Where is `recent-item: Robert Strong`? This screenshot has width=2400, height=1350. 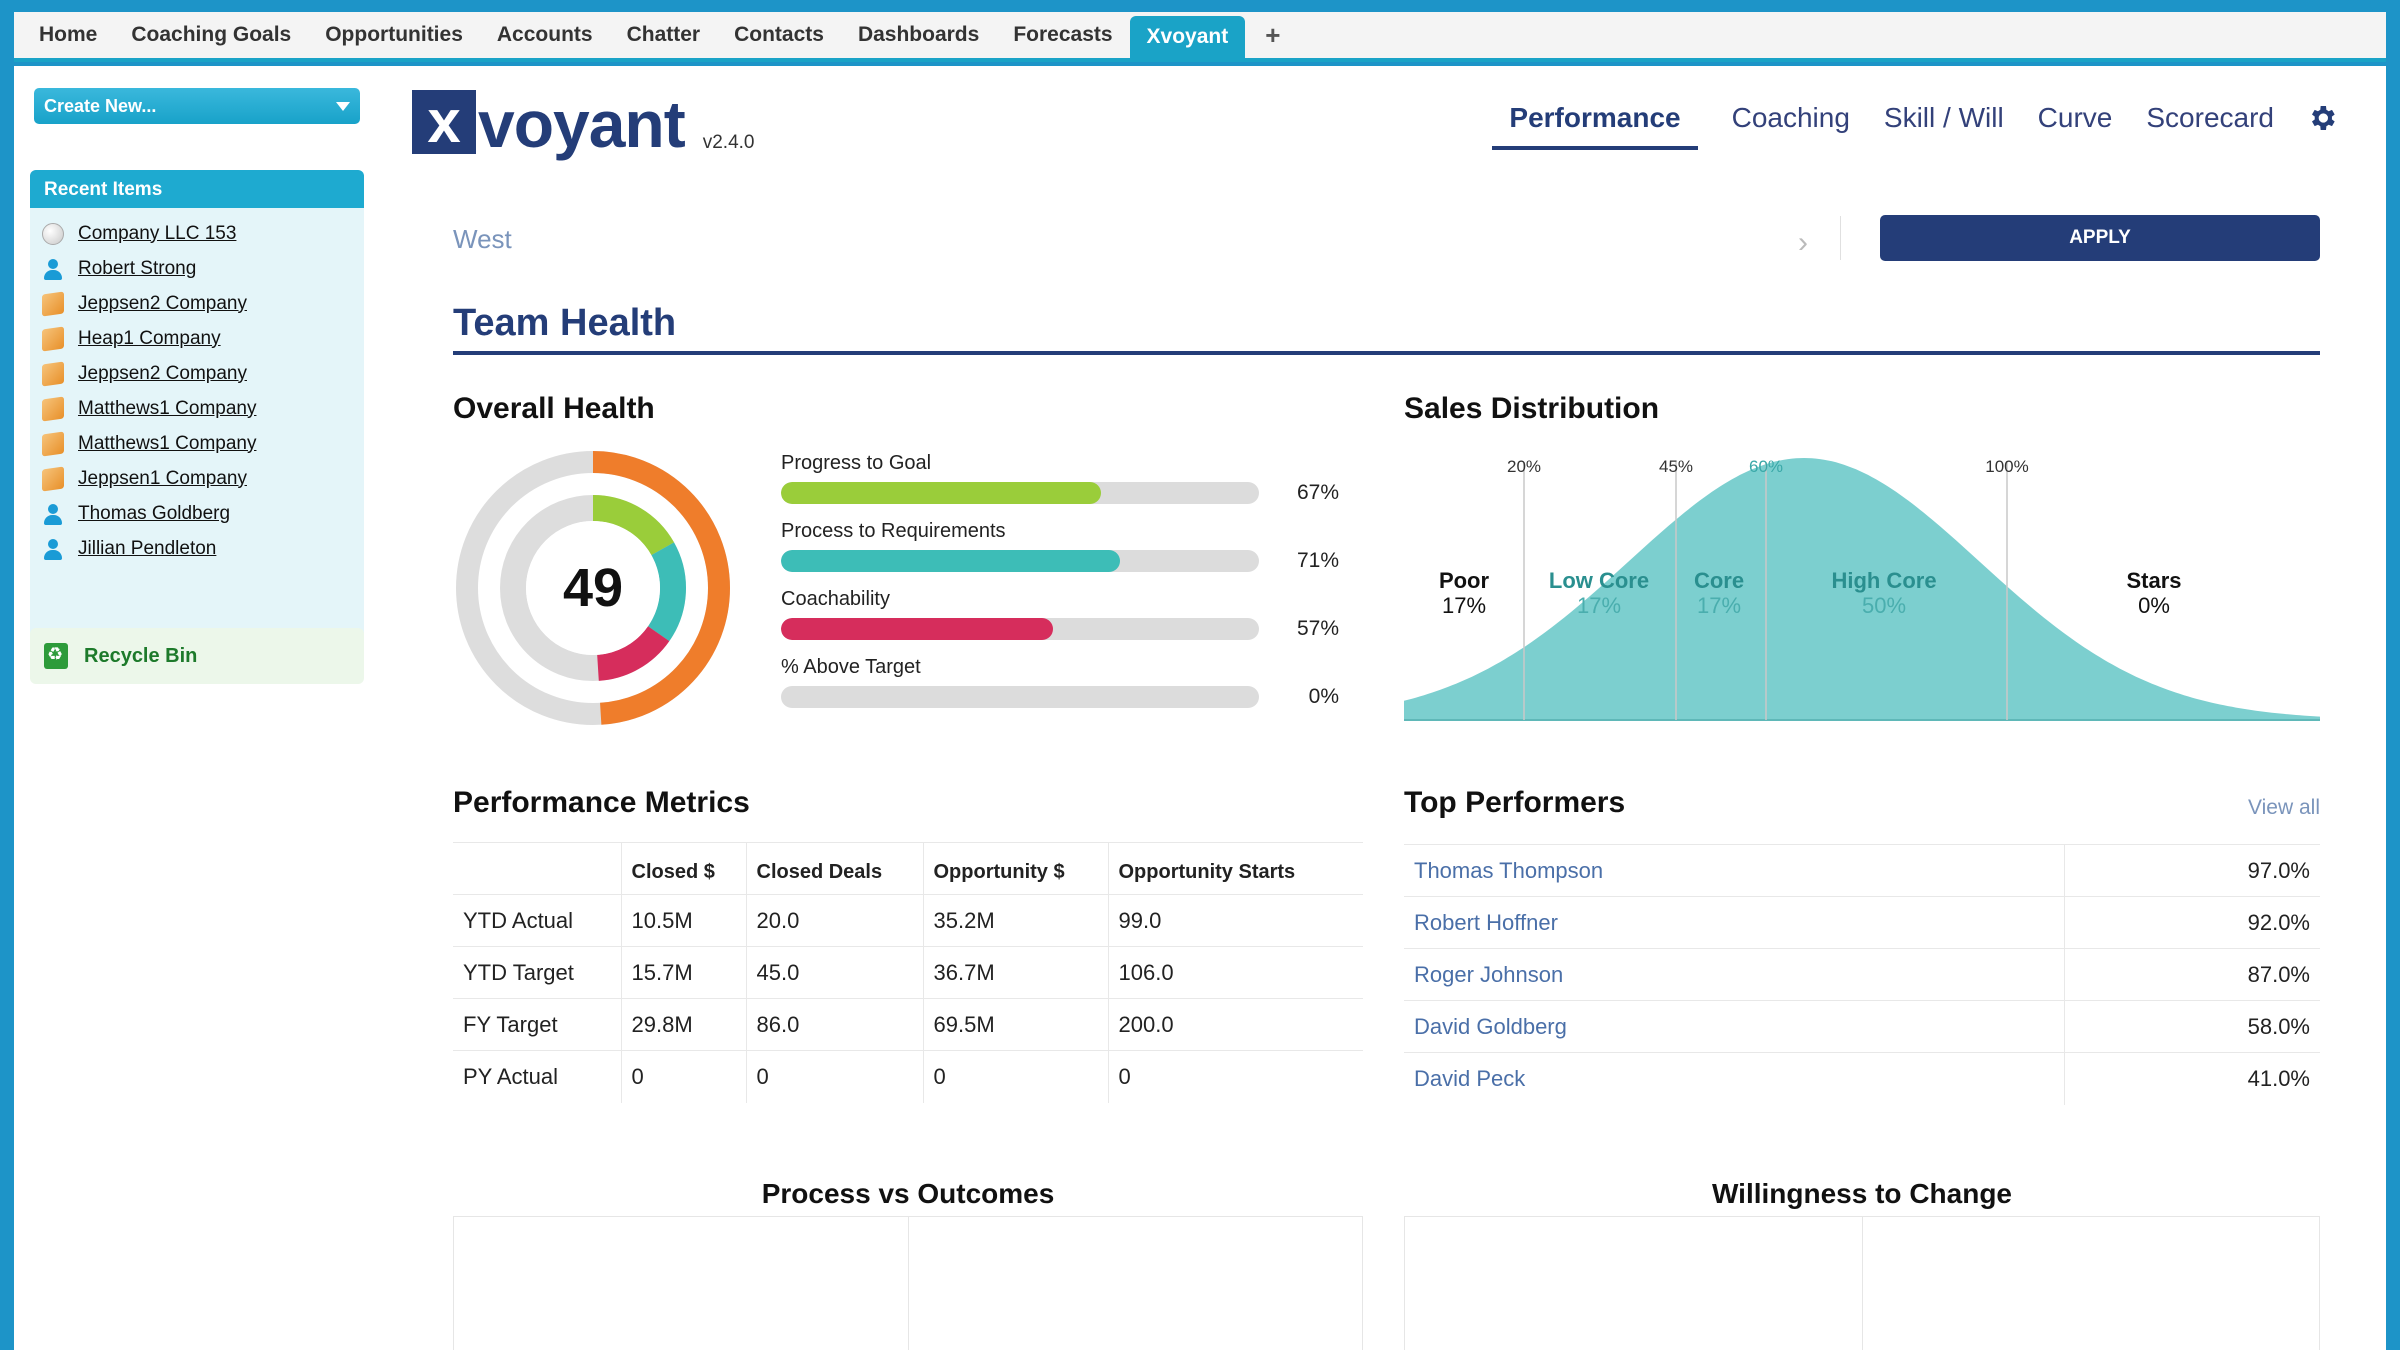
recent-item: Robert Strong is located at coordinates (197, 268).